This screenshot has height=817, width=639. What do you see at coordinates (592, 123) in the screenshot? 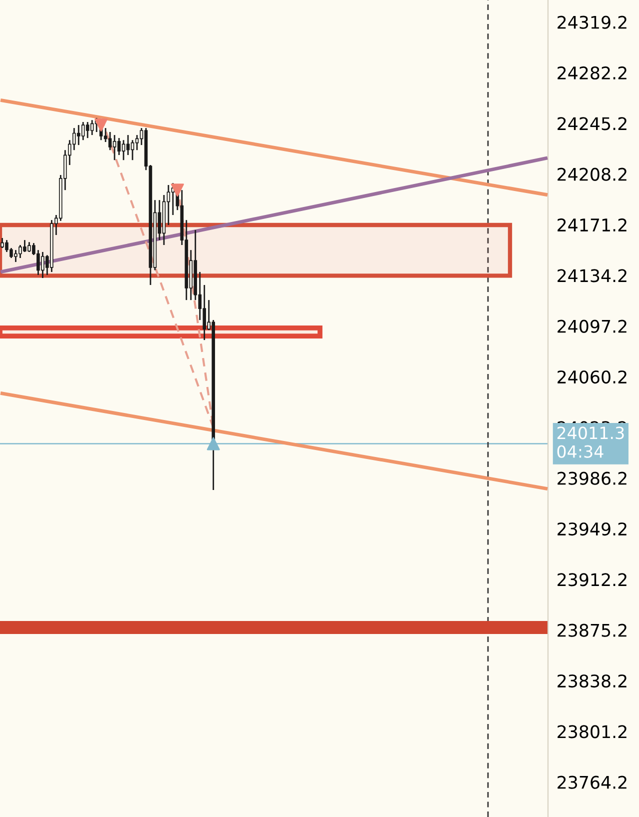
I see `y-tick-label: 24245.2` at bounding box center [592, 123].